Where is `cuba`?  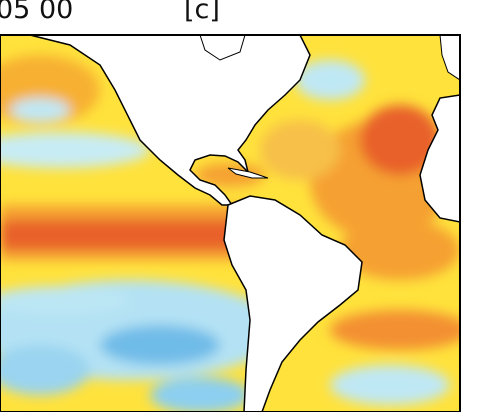 cuba is located at coordinates (248, 173).